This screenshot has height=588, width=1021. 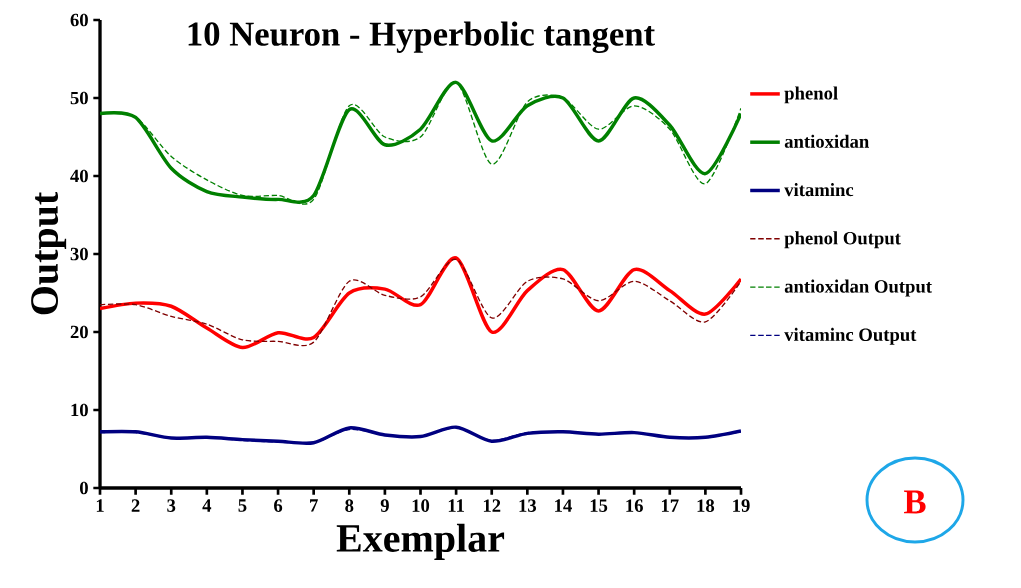 I want to click on y-tick-label: 30, so click(x=79, y=254).